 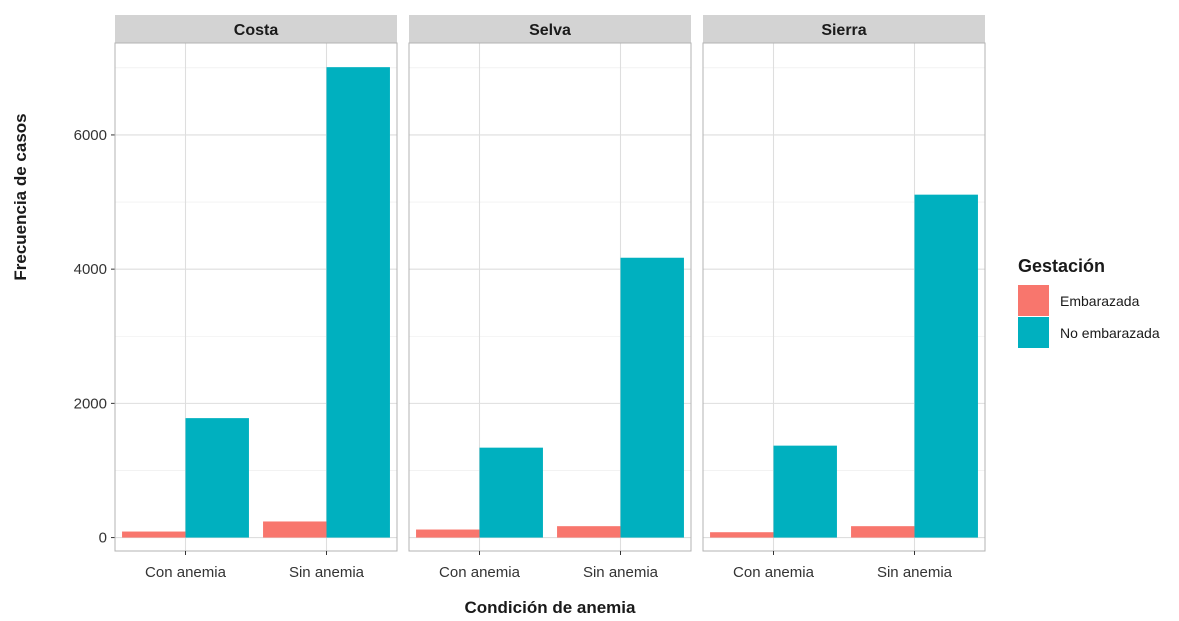 I want to click on bar-costa-sin-anemia-no-embarazada, so click(x=358, y=302).